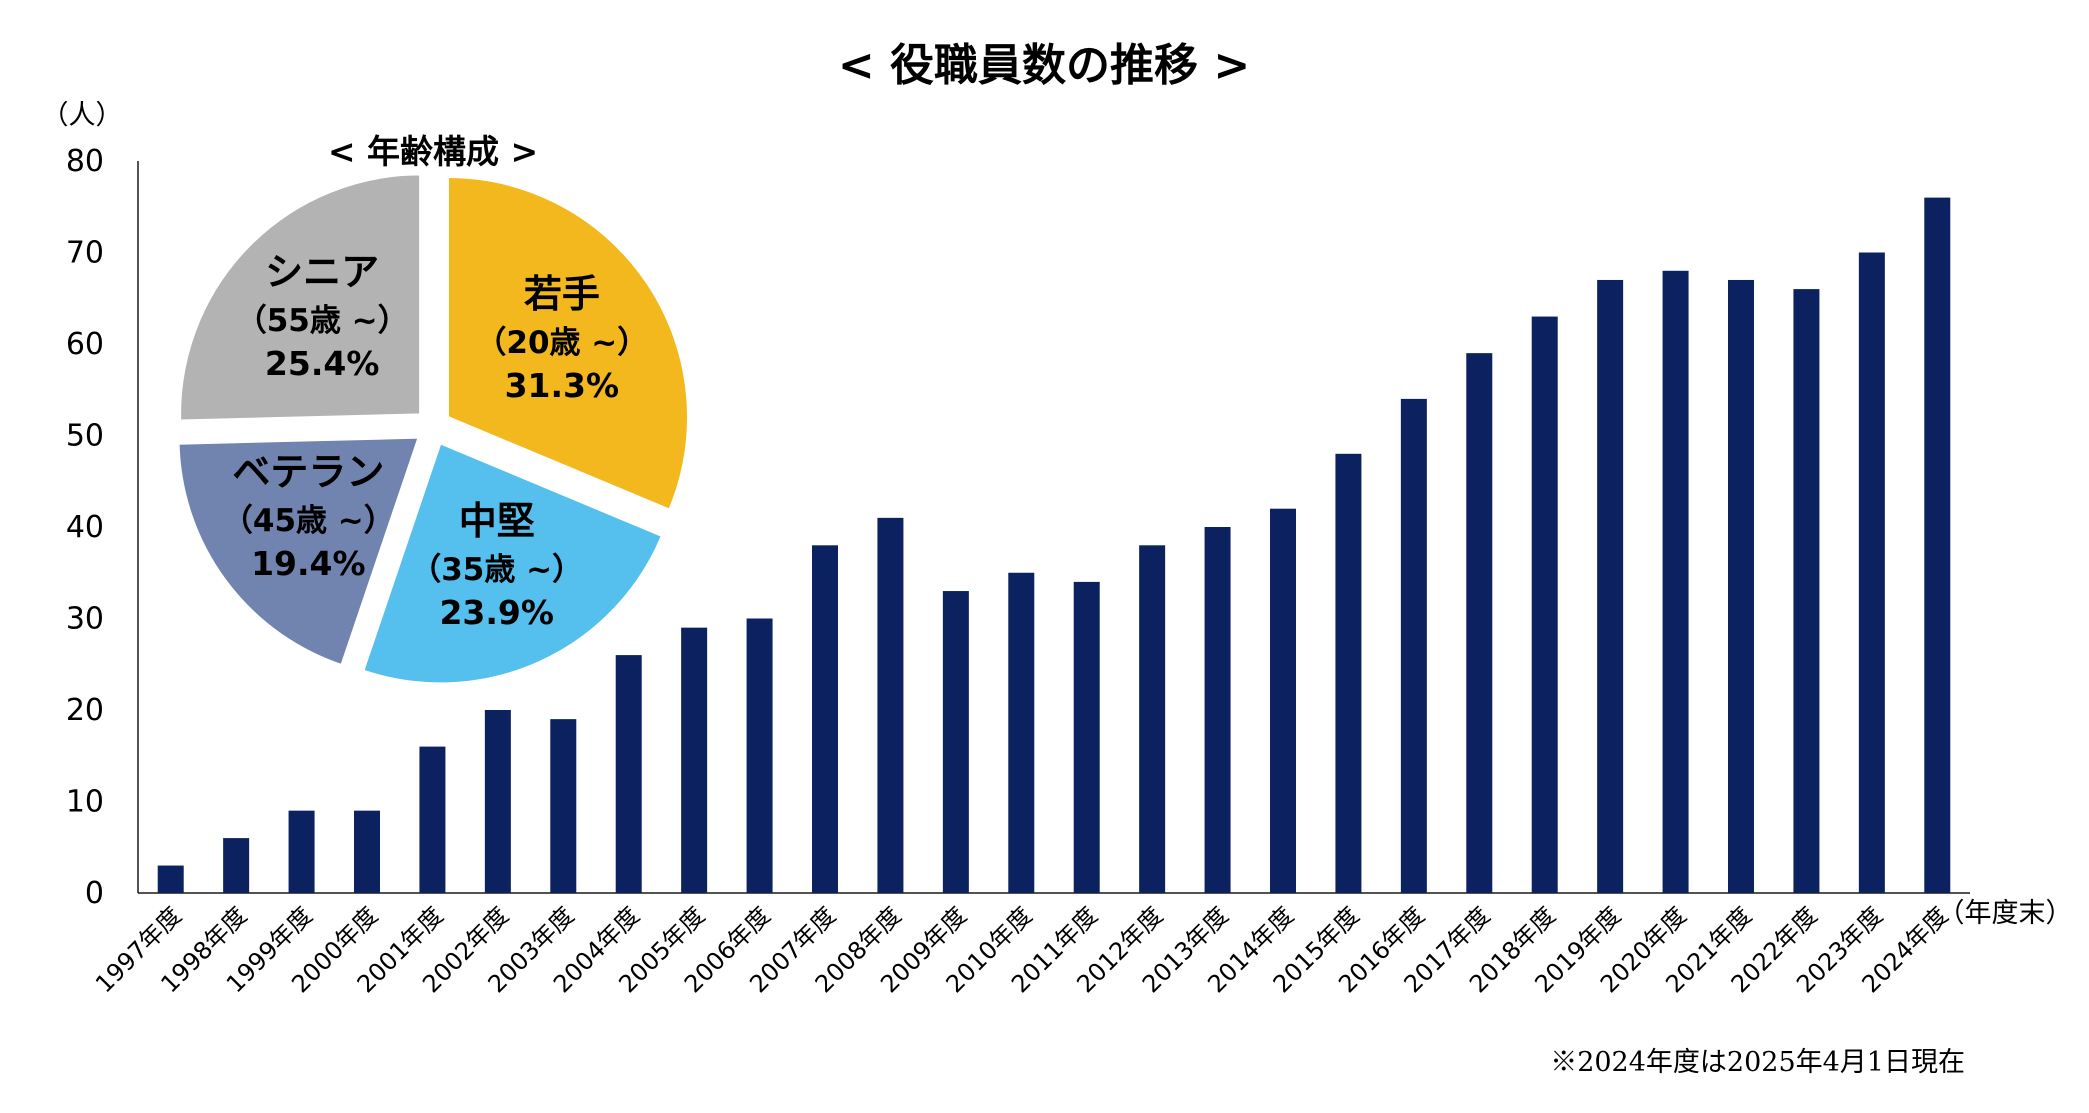 The height and width of the screenshot is (1113, 2089). I want to click on bar-2001年度, so click(432, 819).